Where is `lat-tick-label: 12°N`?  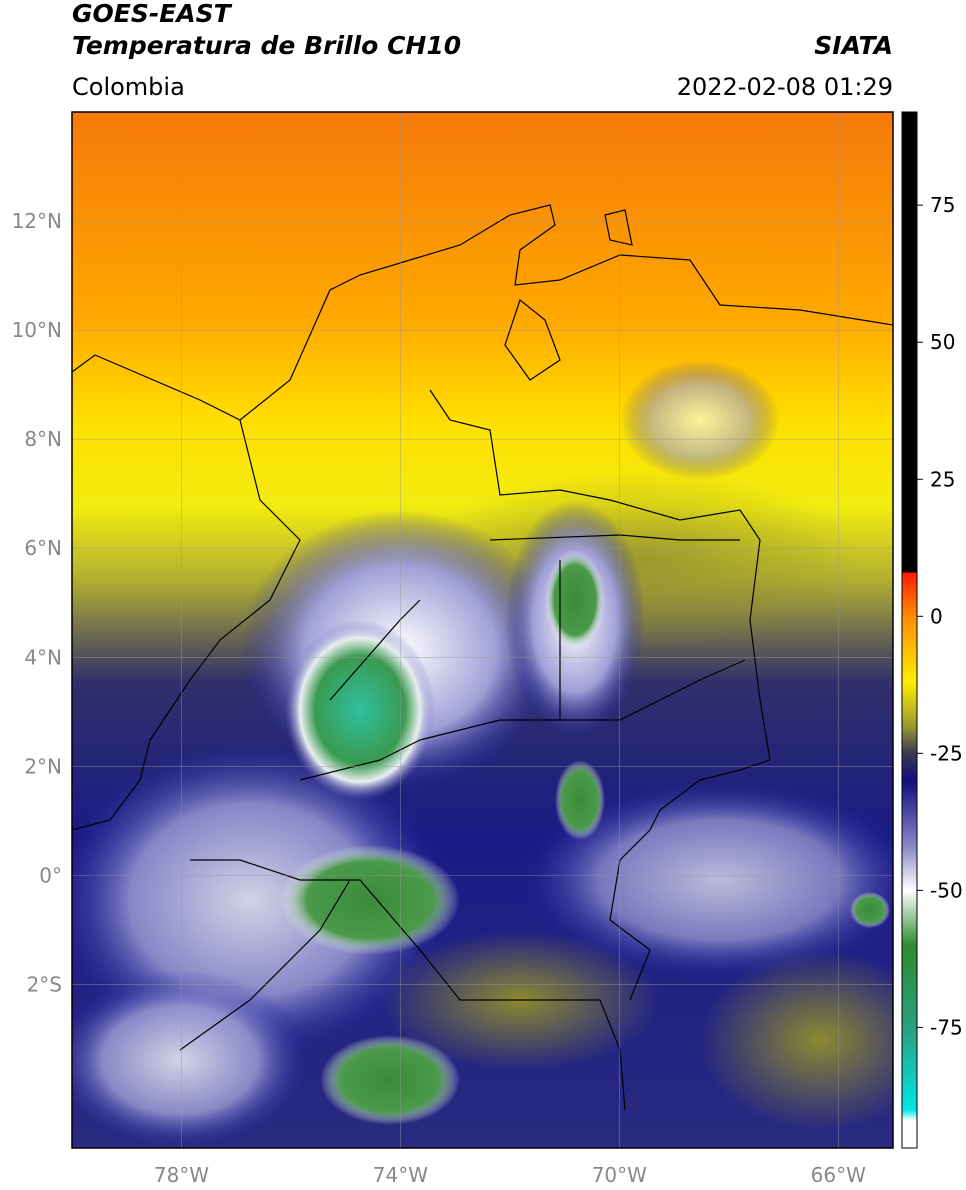
lat-tick-label: 12°N is located at coordinates (37, 221).